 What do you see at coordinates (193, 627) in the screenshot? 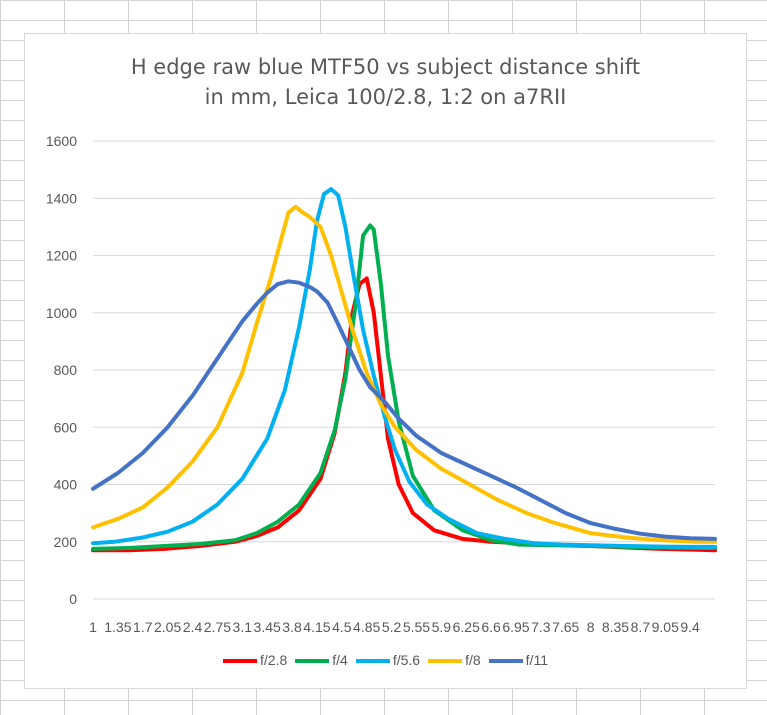
I see `x-tick-label: 2.4` at bounding box center [193, 627].